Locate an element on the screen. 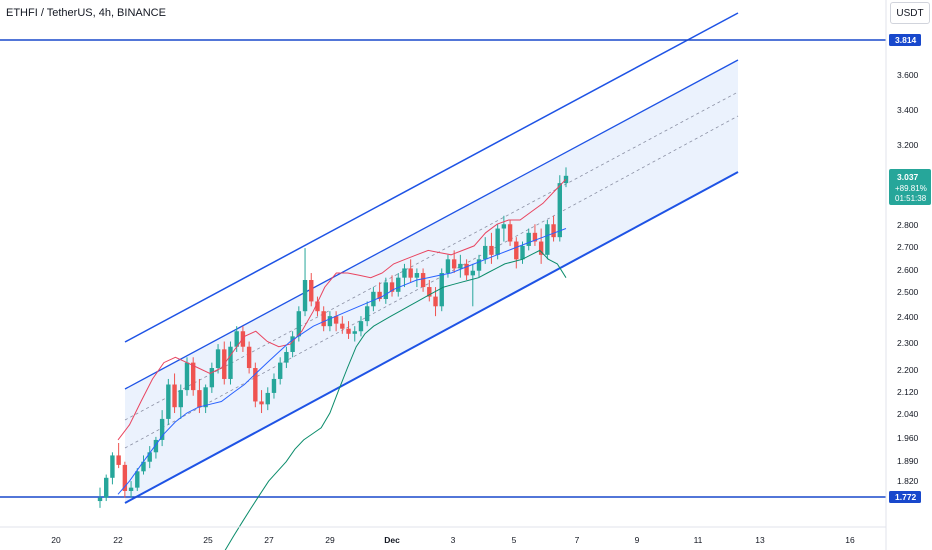 This screenshot has height=550, width=932. x-tick-label: 27 is located at coordinates (269, 540).